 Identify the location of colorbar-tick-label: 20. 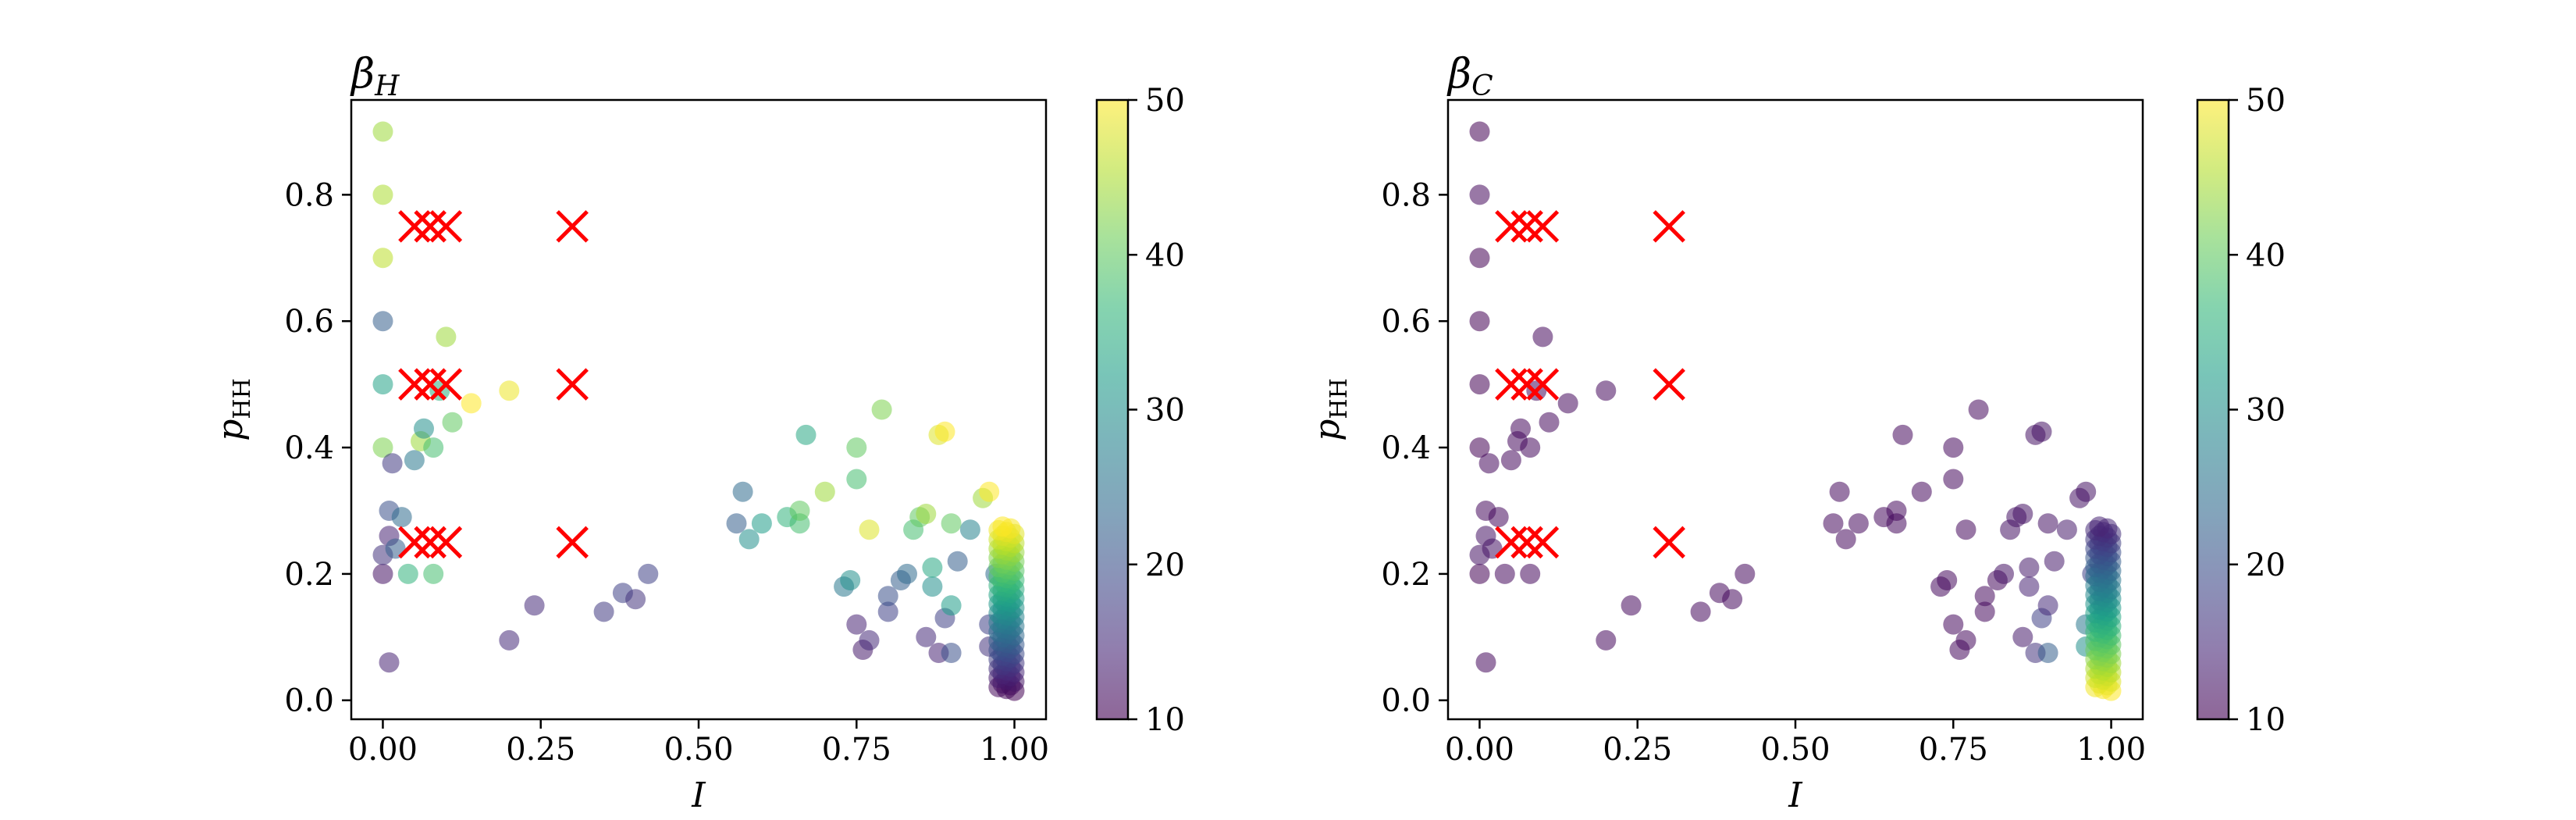
(1165, 565).